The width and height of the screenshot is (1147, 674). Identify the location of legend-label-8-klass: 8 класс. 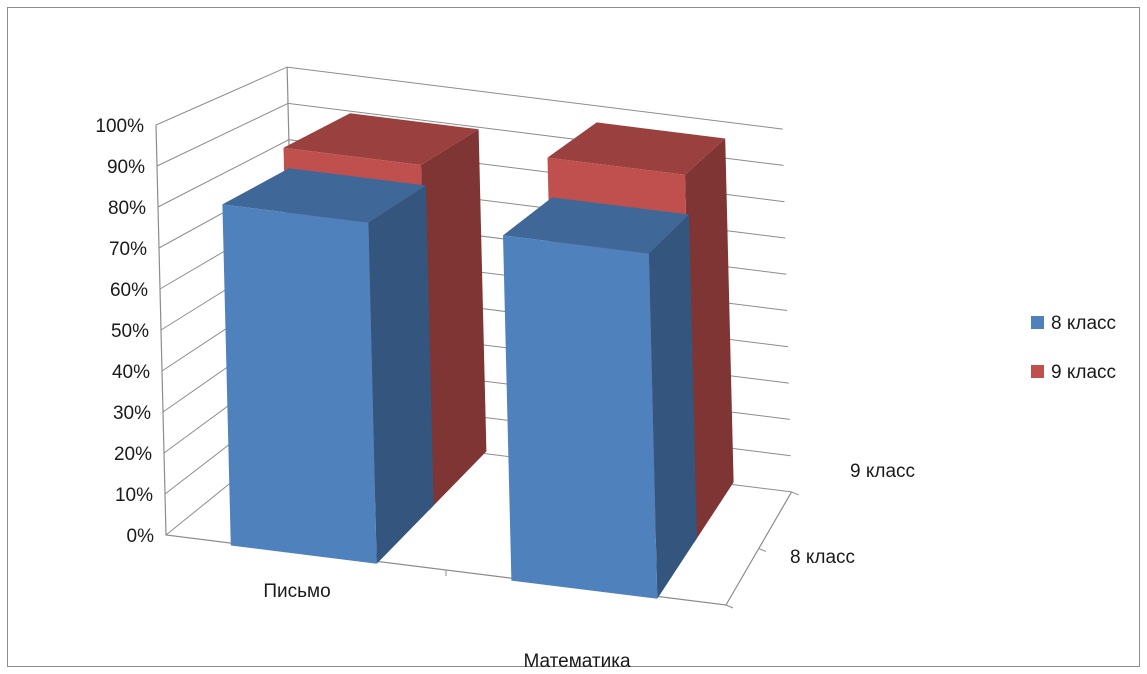
(1083, 323).